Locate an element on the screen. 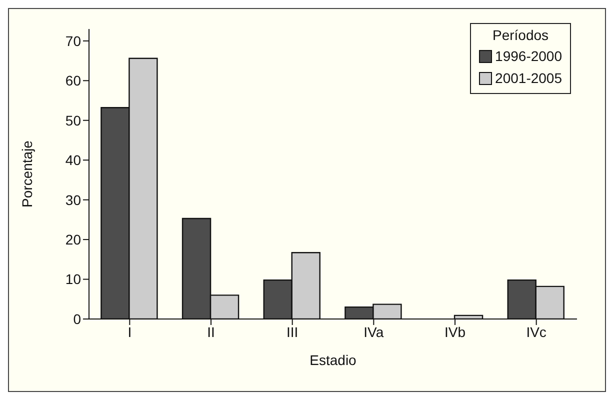  y-tick-label: 10 is located at coordinates (73, 279).